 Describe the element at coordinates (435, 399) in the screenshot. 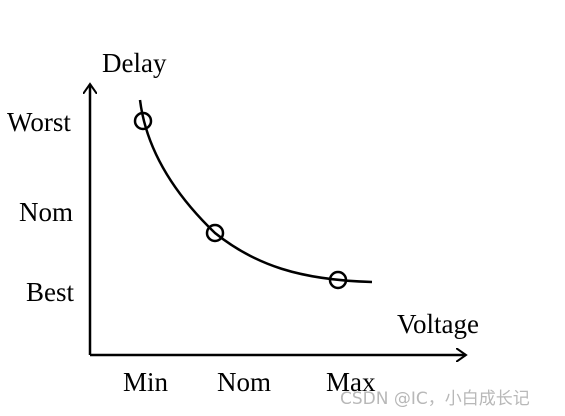

I see `watermark: CSDN @IC，小白成长记` at that location.